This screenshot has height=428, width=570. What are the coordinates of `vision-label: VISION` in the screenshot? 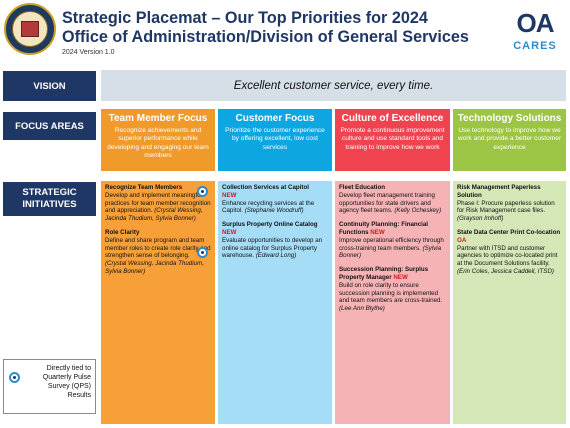 It's located at (49, 86).